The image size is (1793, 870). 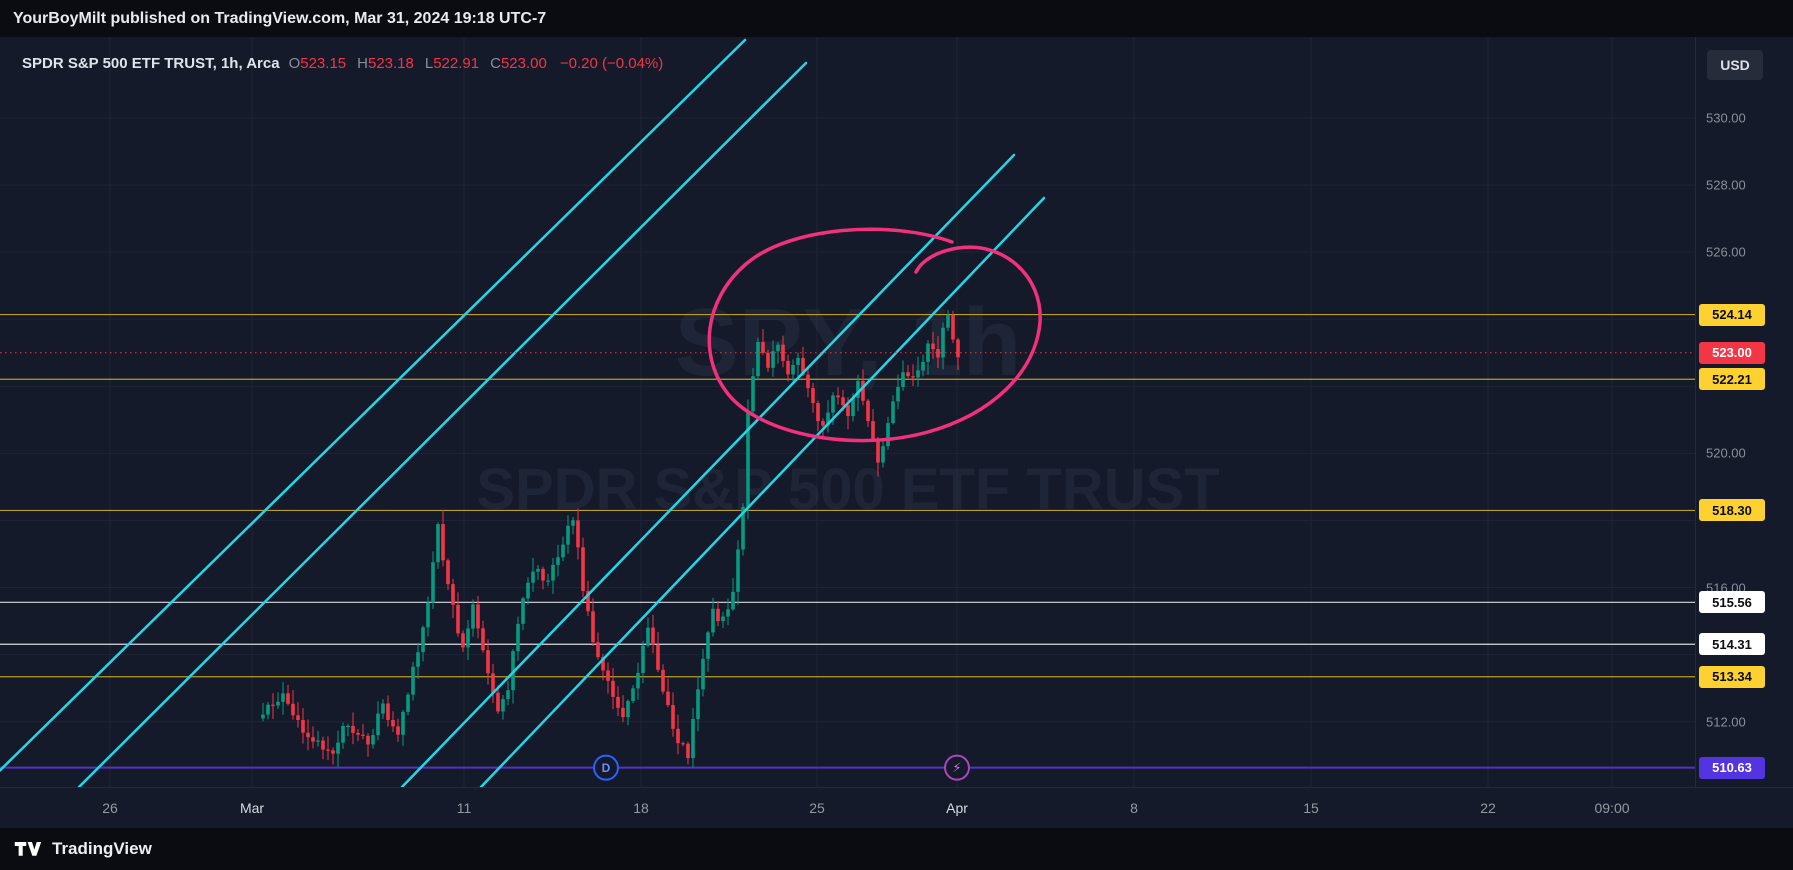 I want to click on time-tick-label: 11, so click(x=464, y=808).